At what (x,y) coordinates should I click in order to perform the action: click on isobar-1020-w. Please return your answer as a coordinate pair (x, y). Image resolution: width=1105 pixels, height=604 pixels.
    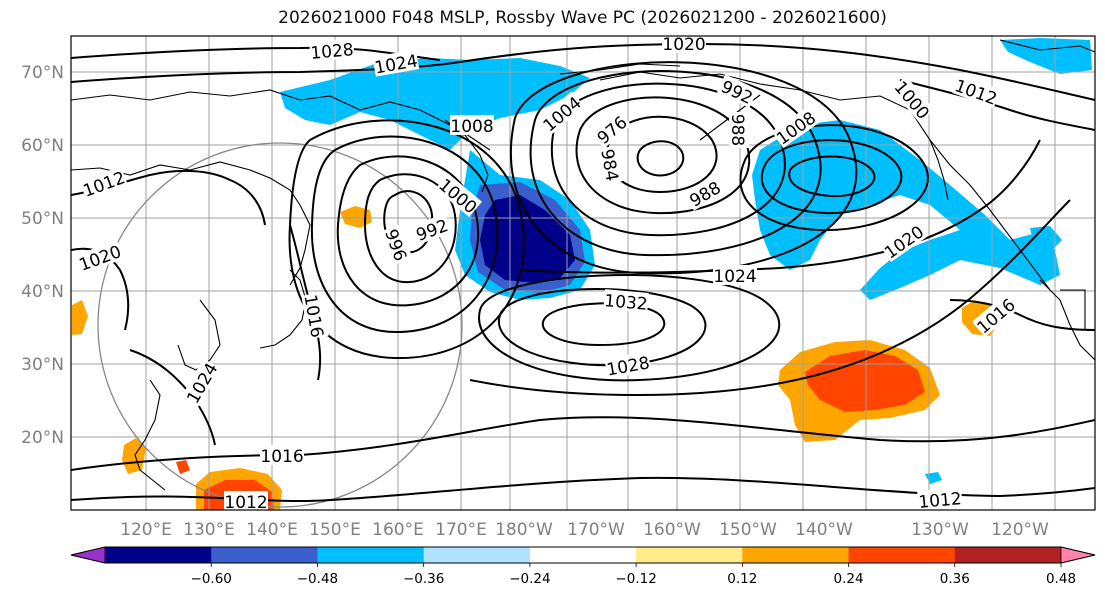
    Looking at the image, I should click on (100, 289).